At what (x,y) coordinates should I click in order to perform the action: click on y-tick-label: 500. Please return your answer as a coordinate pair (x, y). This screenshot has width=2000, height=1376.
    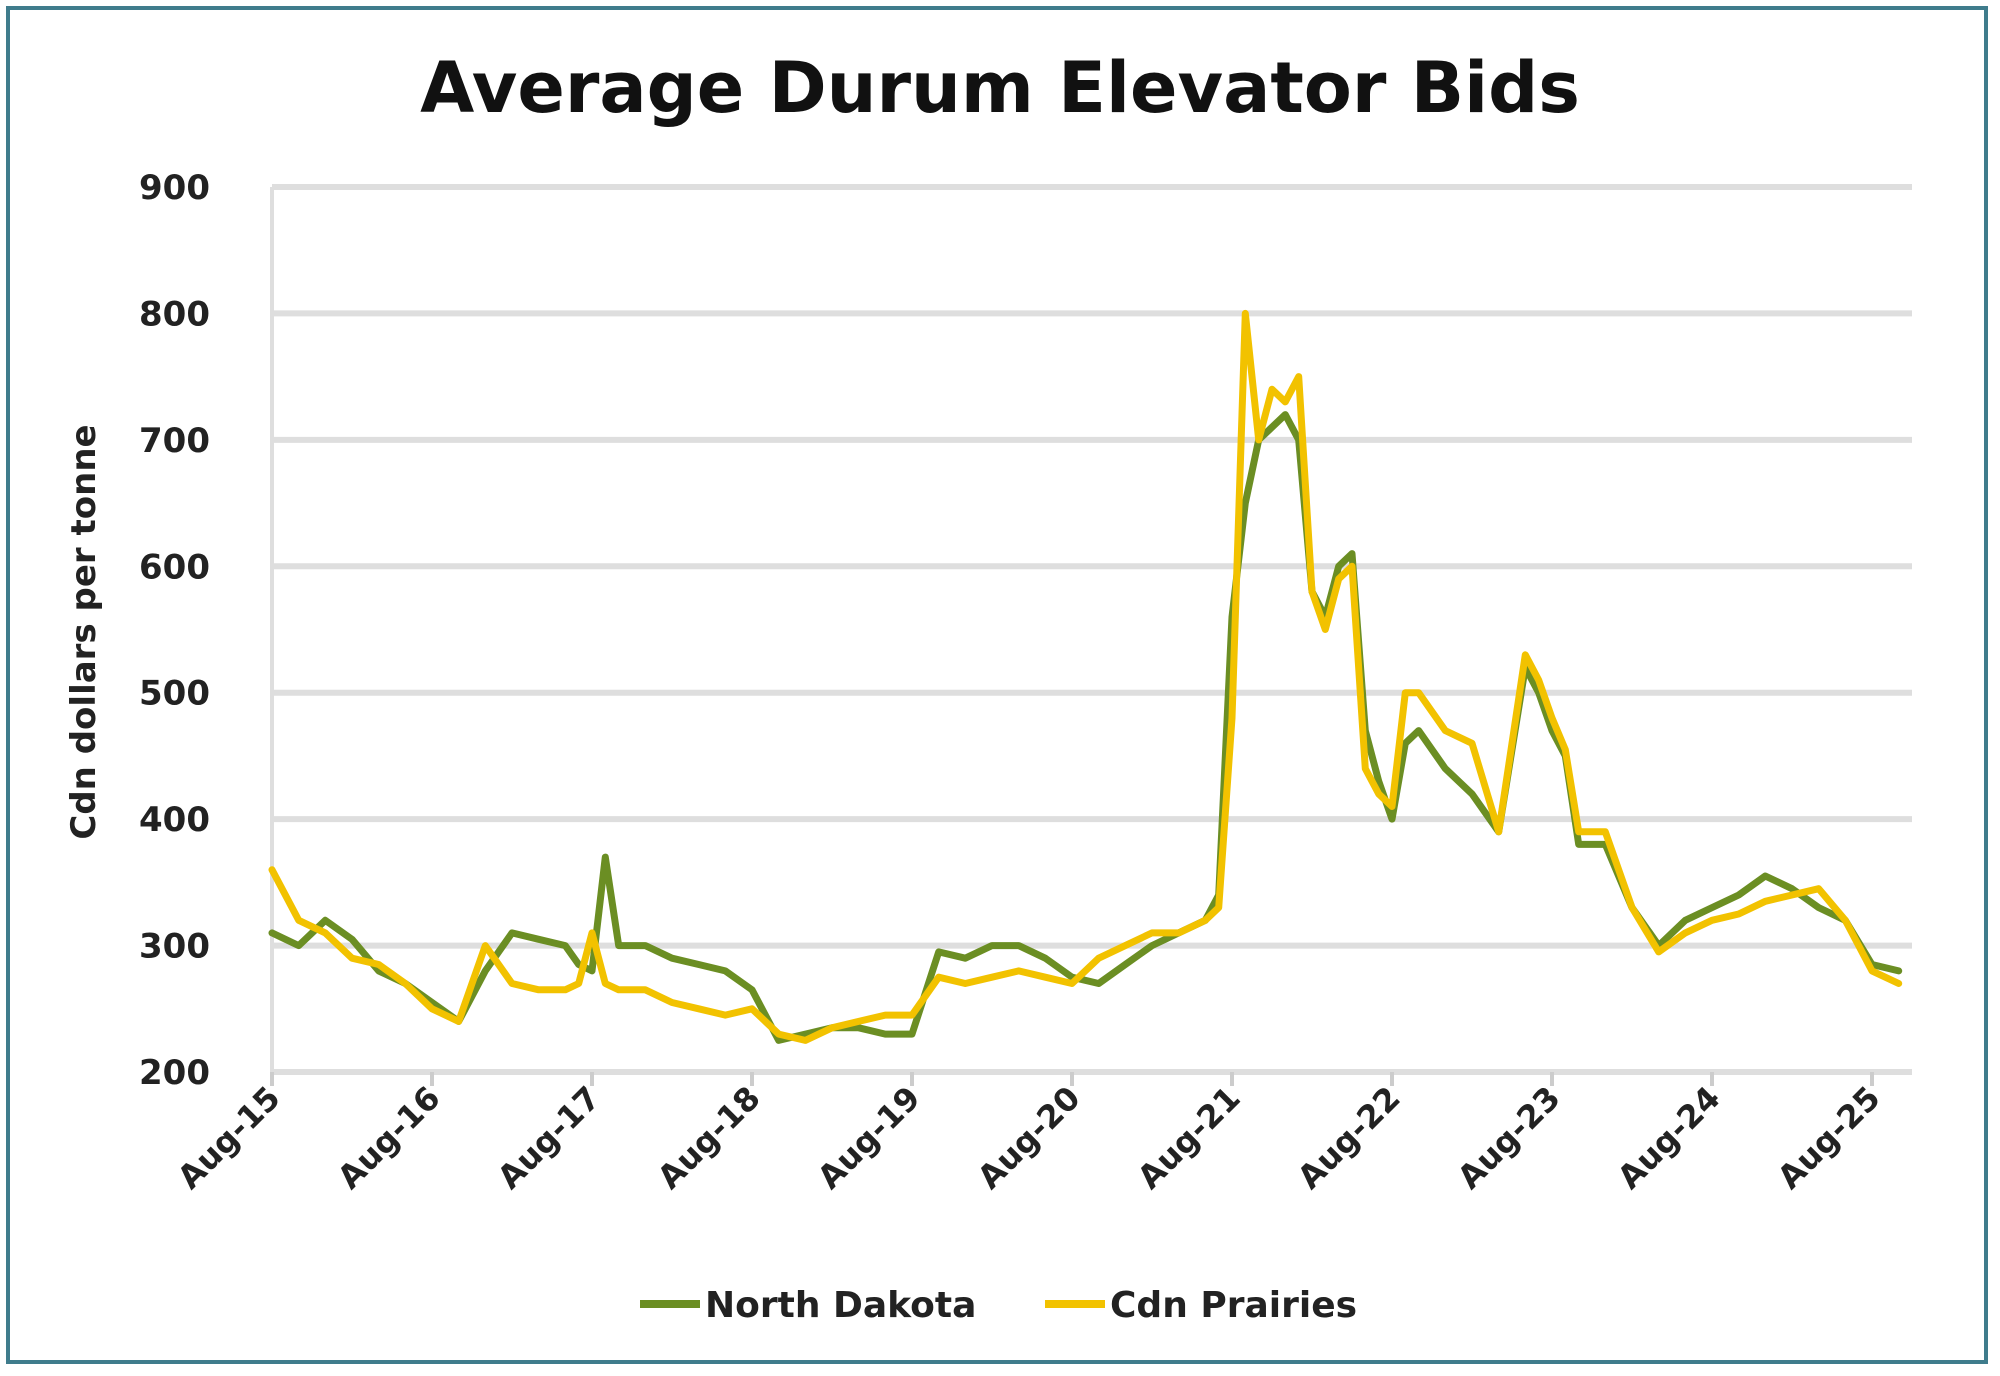
    Looking at the image, I should click on (174, 694).